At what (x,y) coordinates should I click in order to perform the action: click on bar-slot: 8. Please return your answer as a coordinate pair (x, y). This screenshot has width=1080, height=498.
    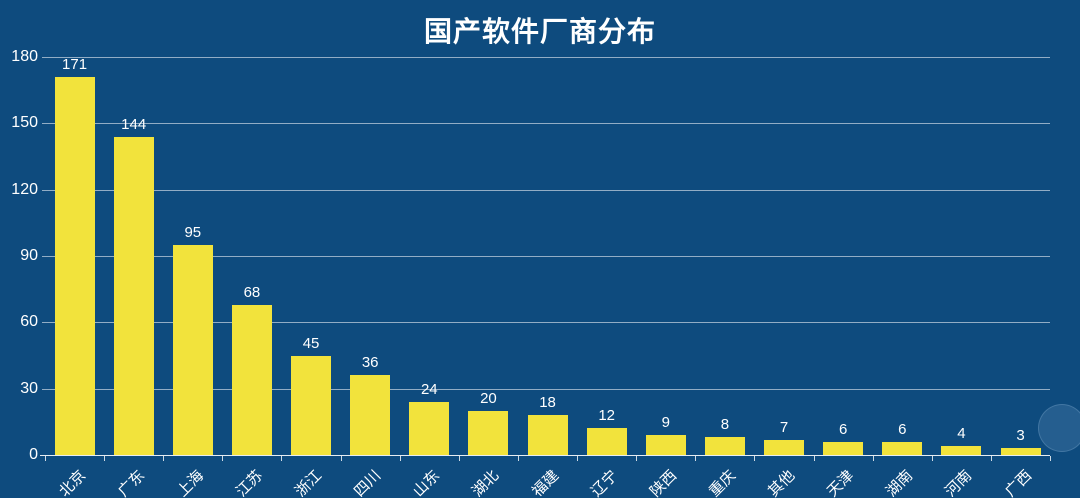
    Looking at the image, I should click on (724, 256).